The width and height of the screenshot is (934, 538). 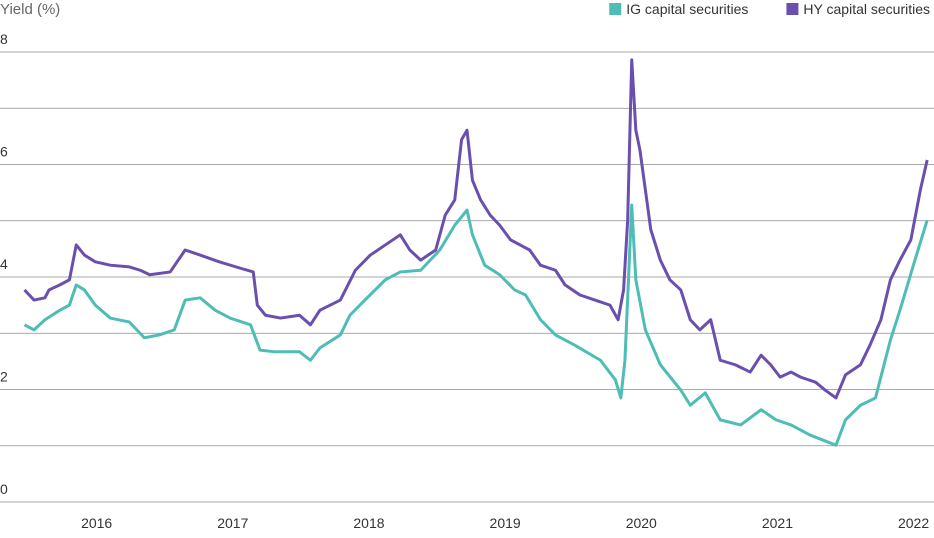 I want to click on x-tick-label: 2022, so click(x=913, y=523).